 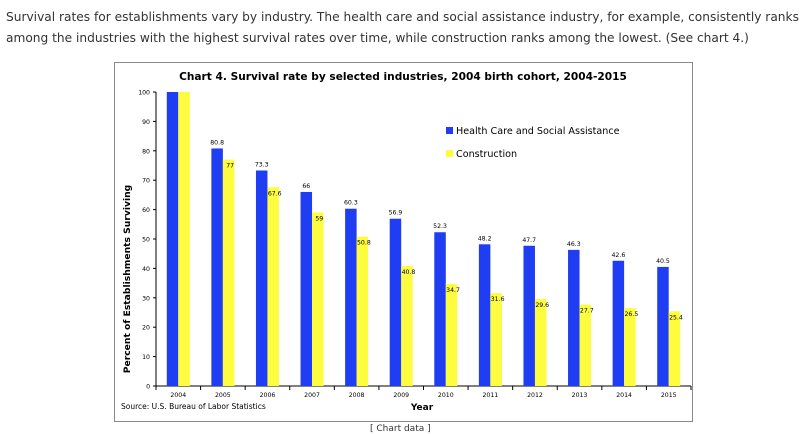 I want to click on x-tick-label: 2006, so click(x=268, y=395).